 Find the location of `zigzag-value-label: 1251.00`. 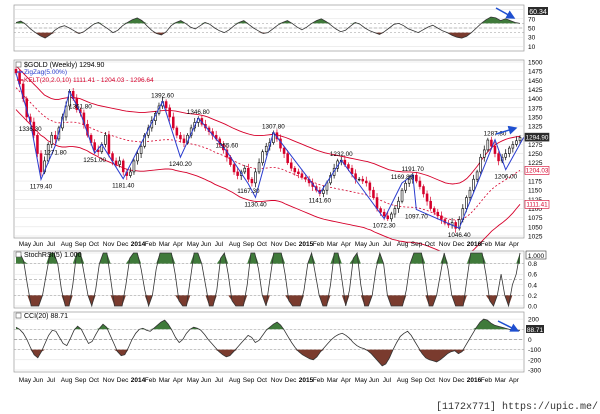

zigzag-value-label: 1251.00 is located at coordinates (94, 160).